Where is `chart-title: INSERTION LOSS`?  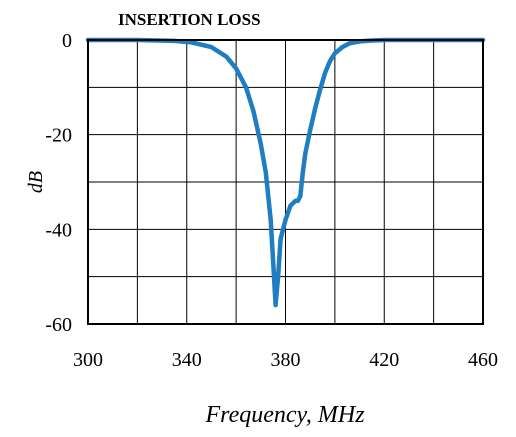 chart-title: INSERTION LOSS is located at coordinates (189, 19).